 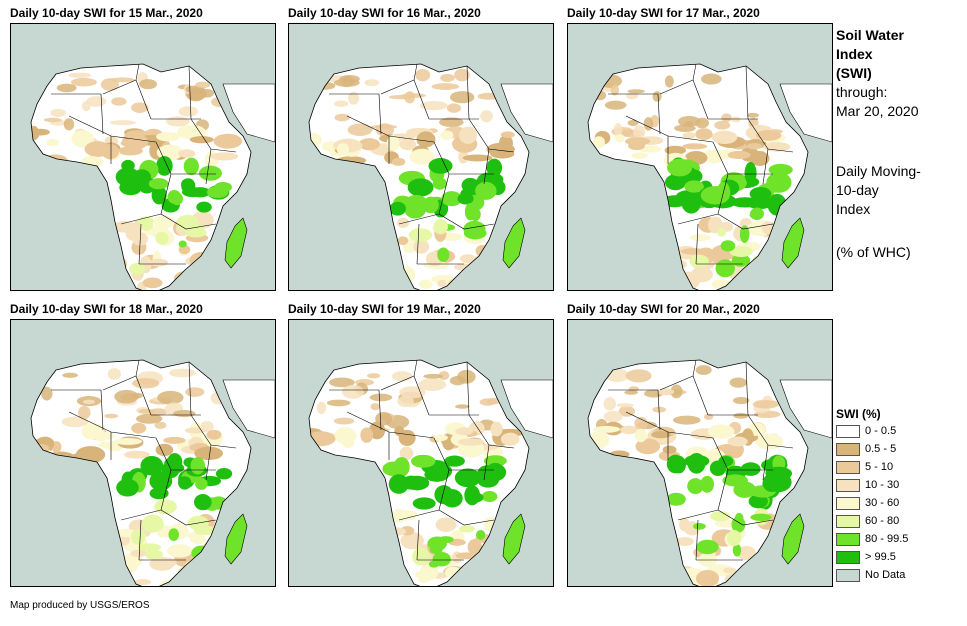 What do you see at coordinates (881, 449) in the screenshot?
I see `legend-label: 0.5 - 5` at bounding box center [881, 449].